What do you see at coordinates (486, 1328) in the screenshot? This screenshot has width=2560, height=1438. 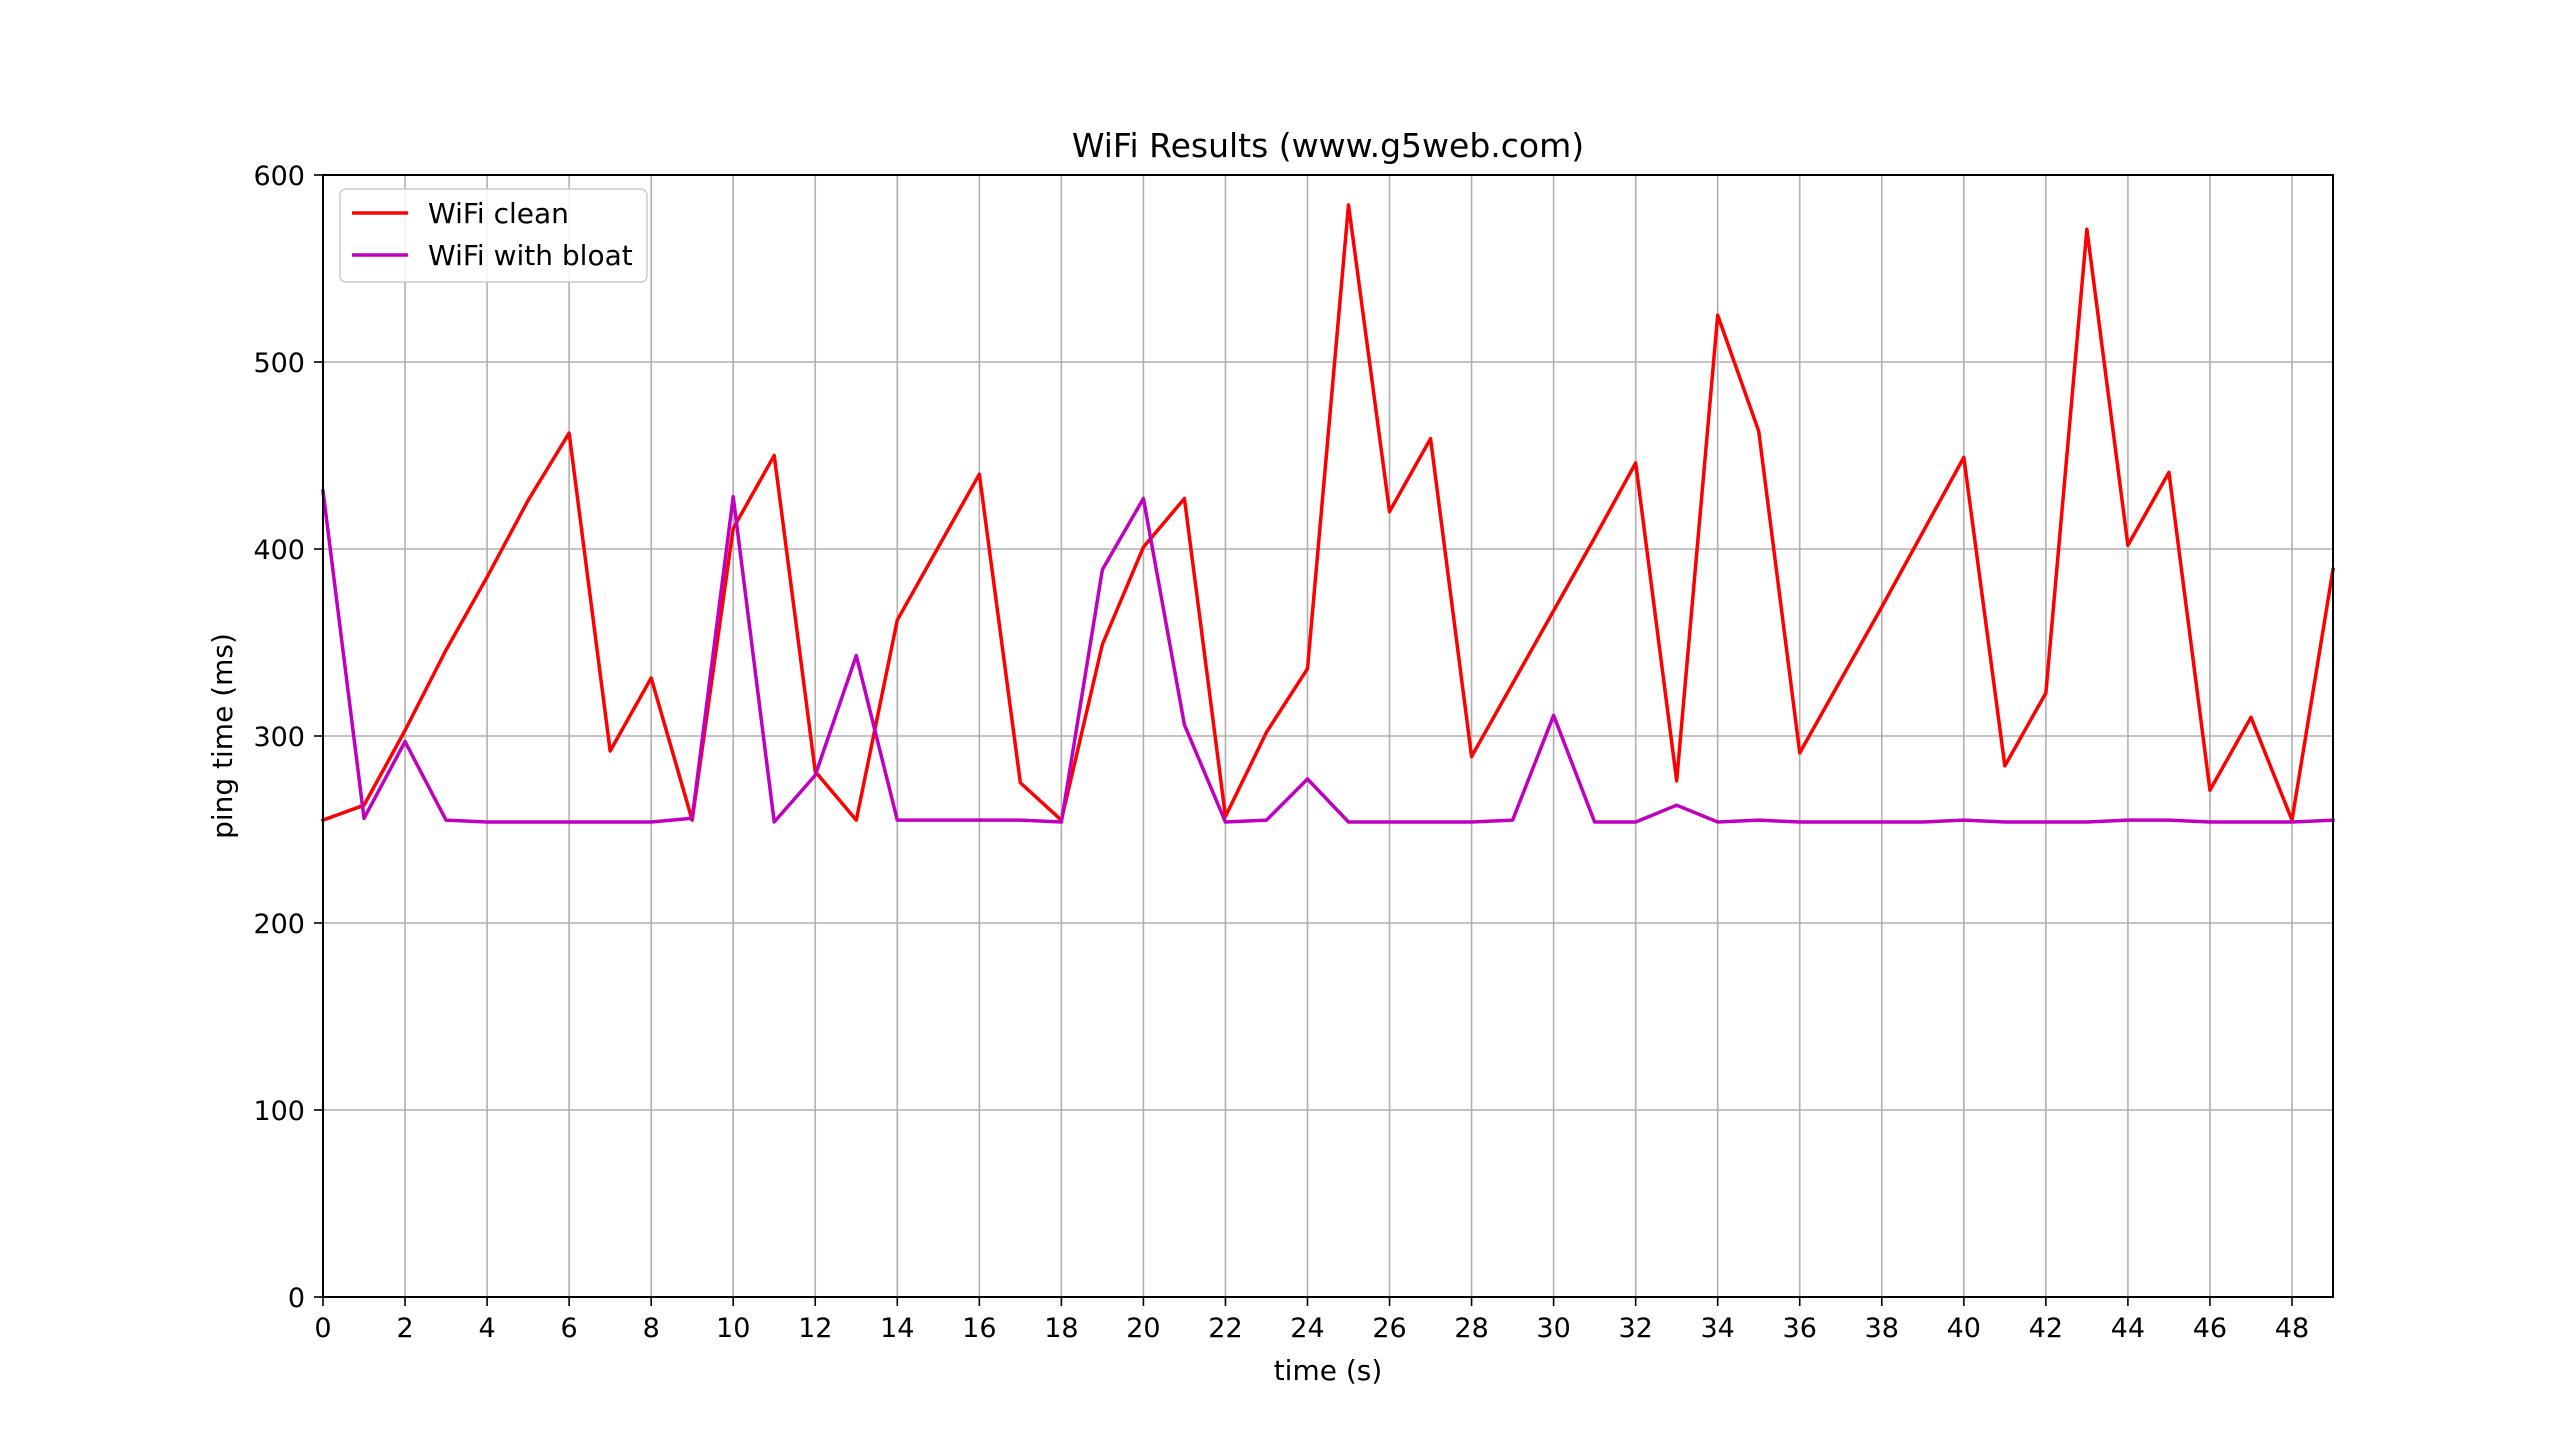 I see `x-tick-label: 4` at bounding box center [486, 1328].